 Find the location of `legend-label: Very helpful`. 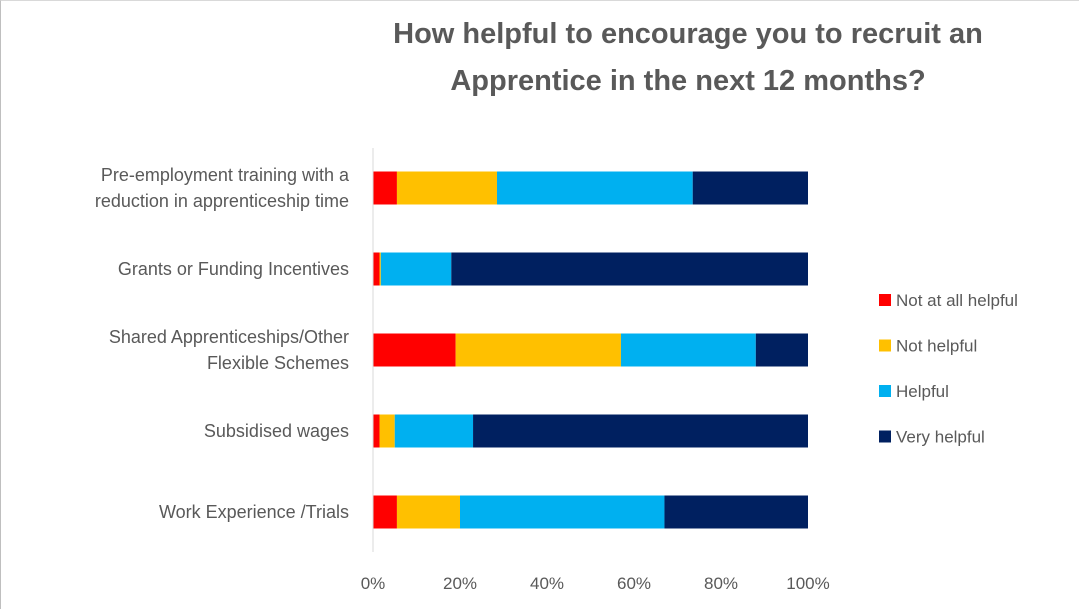

legend-label: Very helpful is located at coordinates (940, 437).